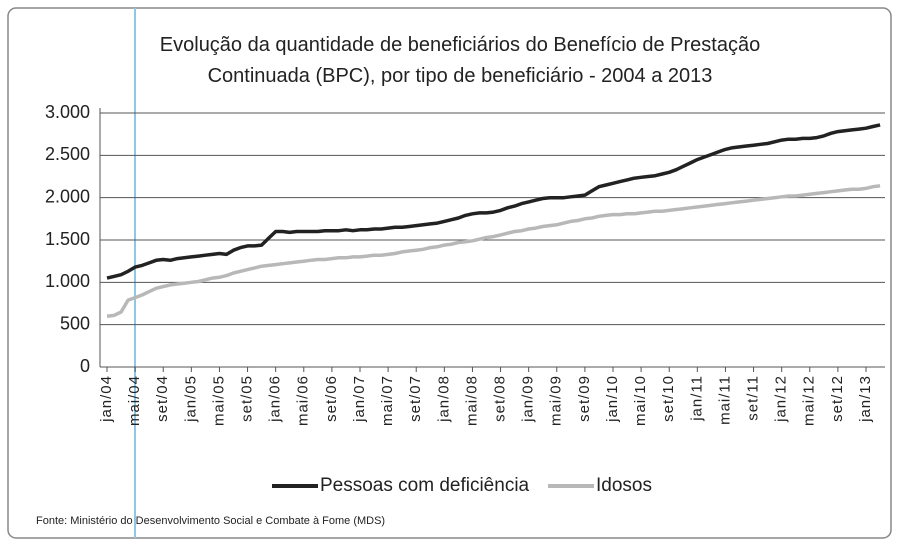 The width and height of the screenshot is (897, 544). I want to click on x-tick-label: set/11, so click(753, 398).